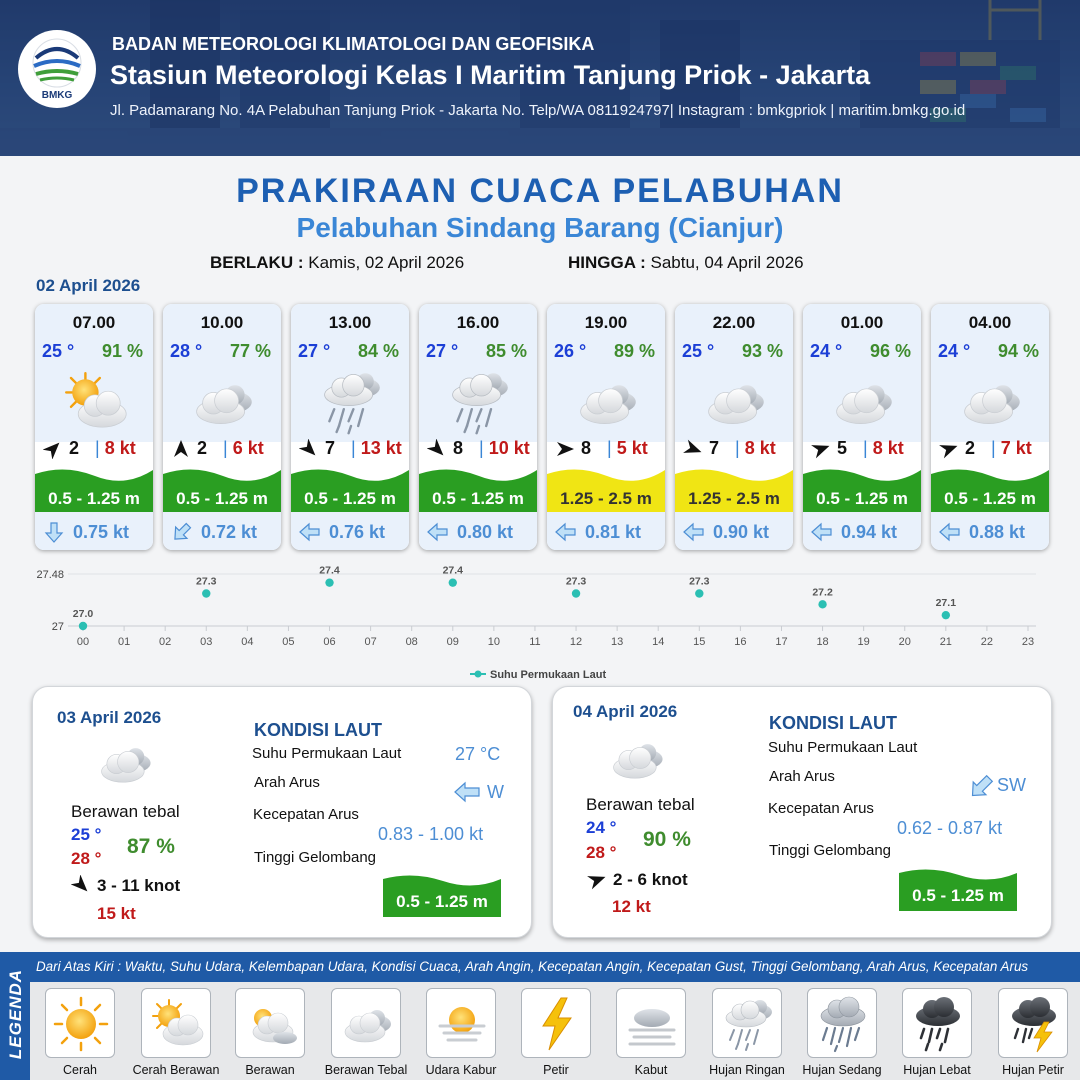 The image size is (1080, 1080). Describe the element at coordinates (869, 532) in the screenshot. I see `card-current-speed: 0.94 kt` at that location.